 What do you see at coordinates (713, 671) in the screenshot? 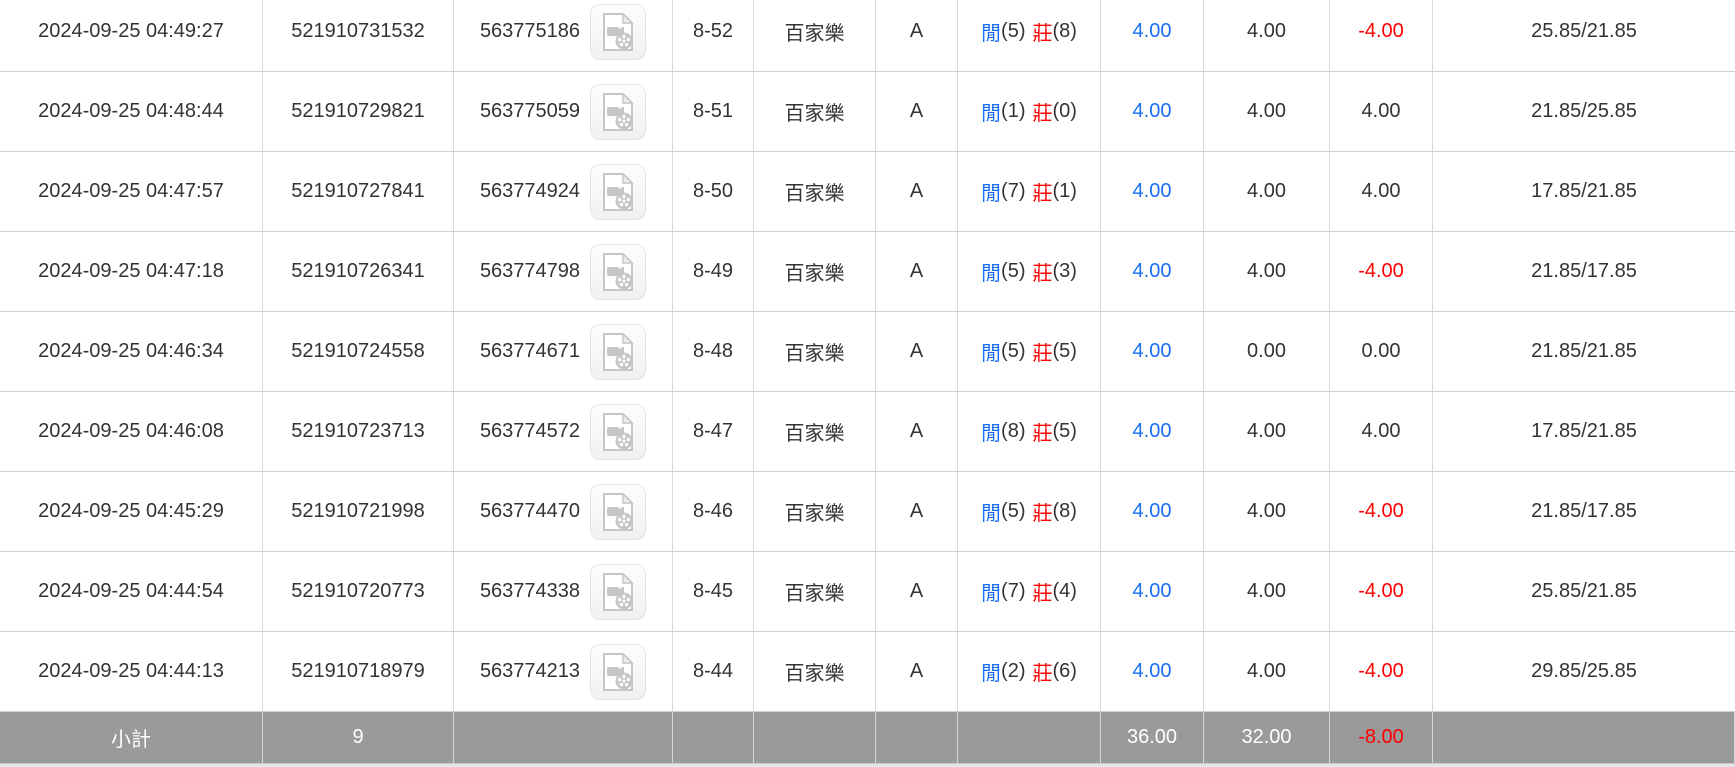
I see `table-round: 8-44` at bounding box center [713, 671].